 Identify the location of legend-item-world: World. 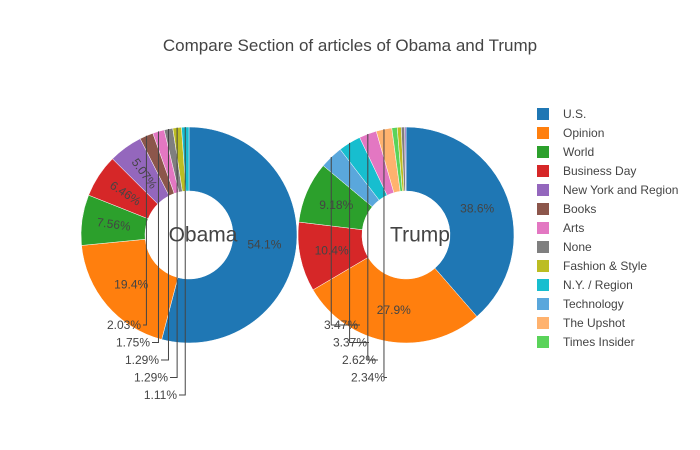
(565, 152).